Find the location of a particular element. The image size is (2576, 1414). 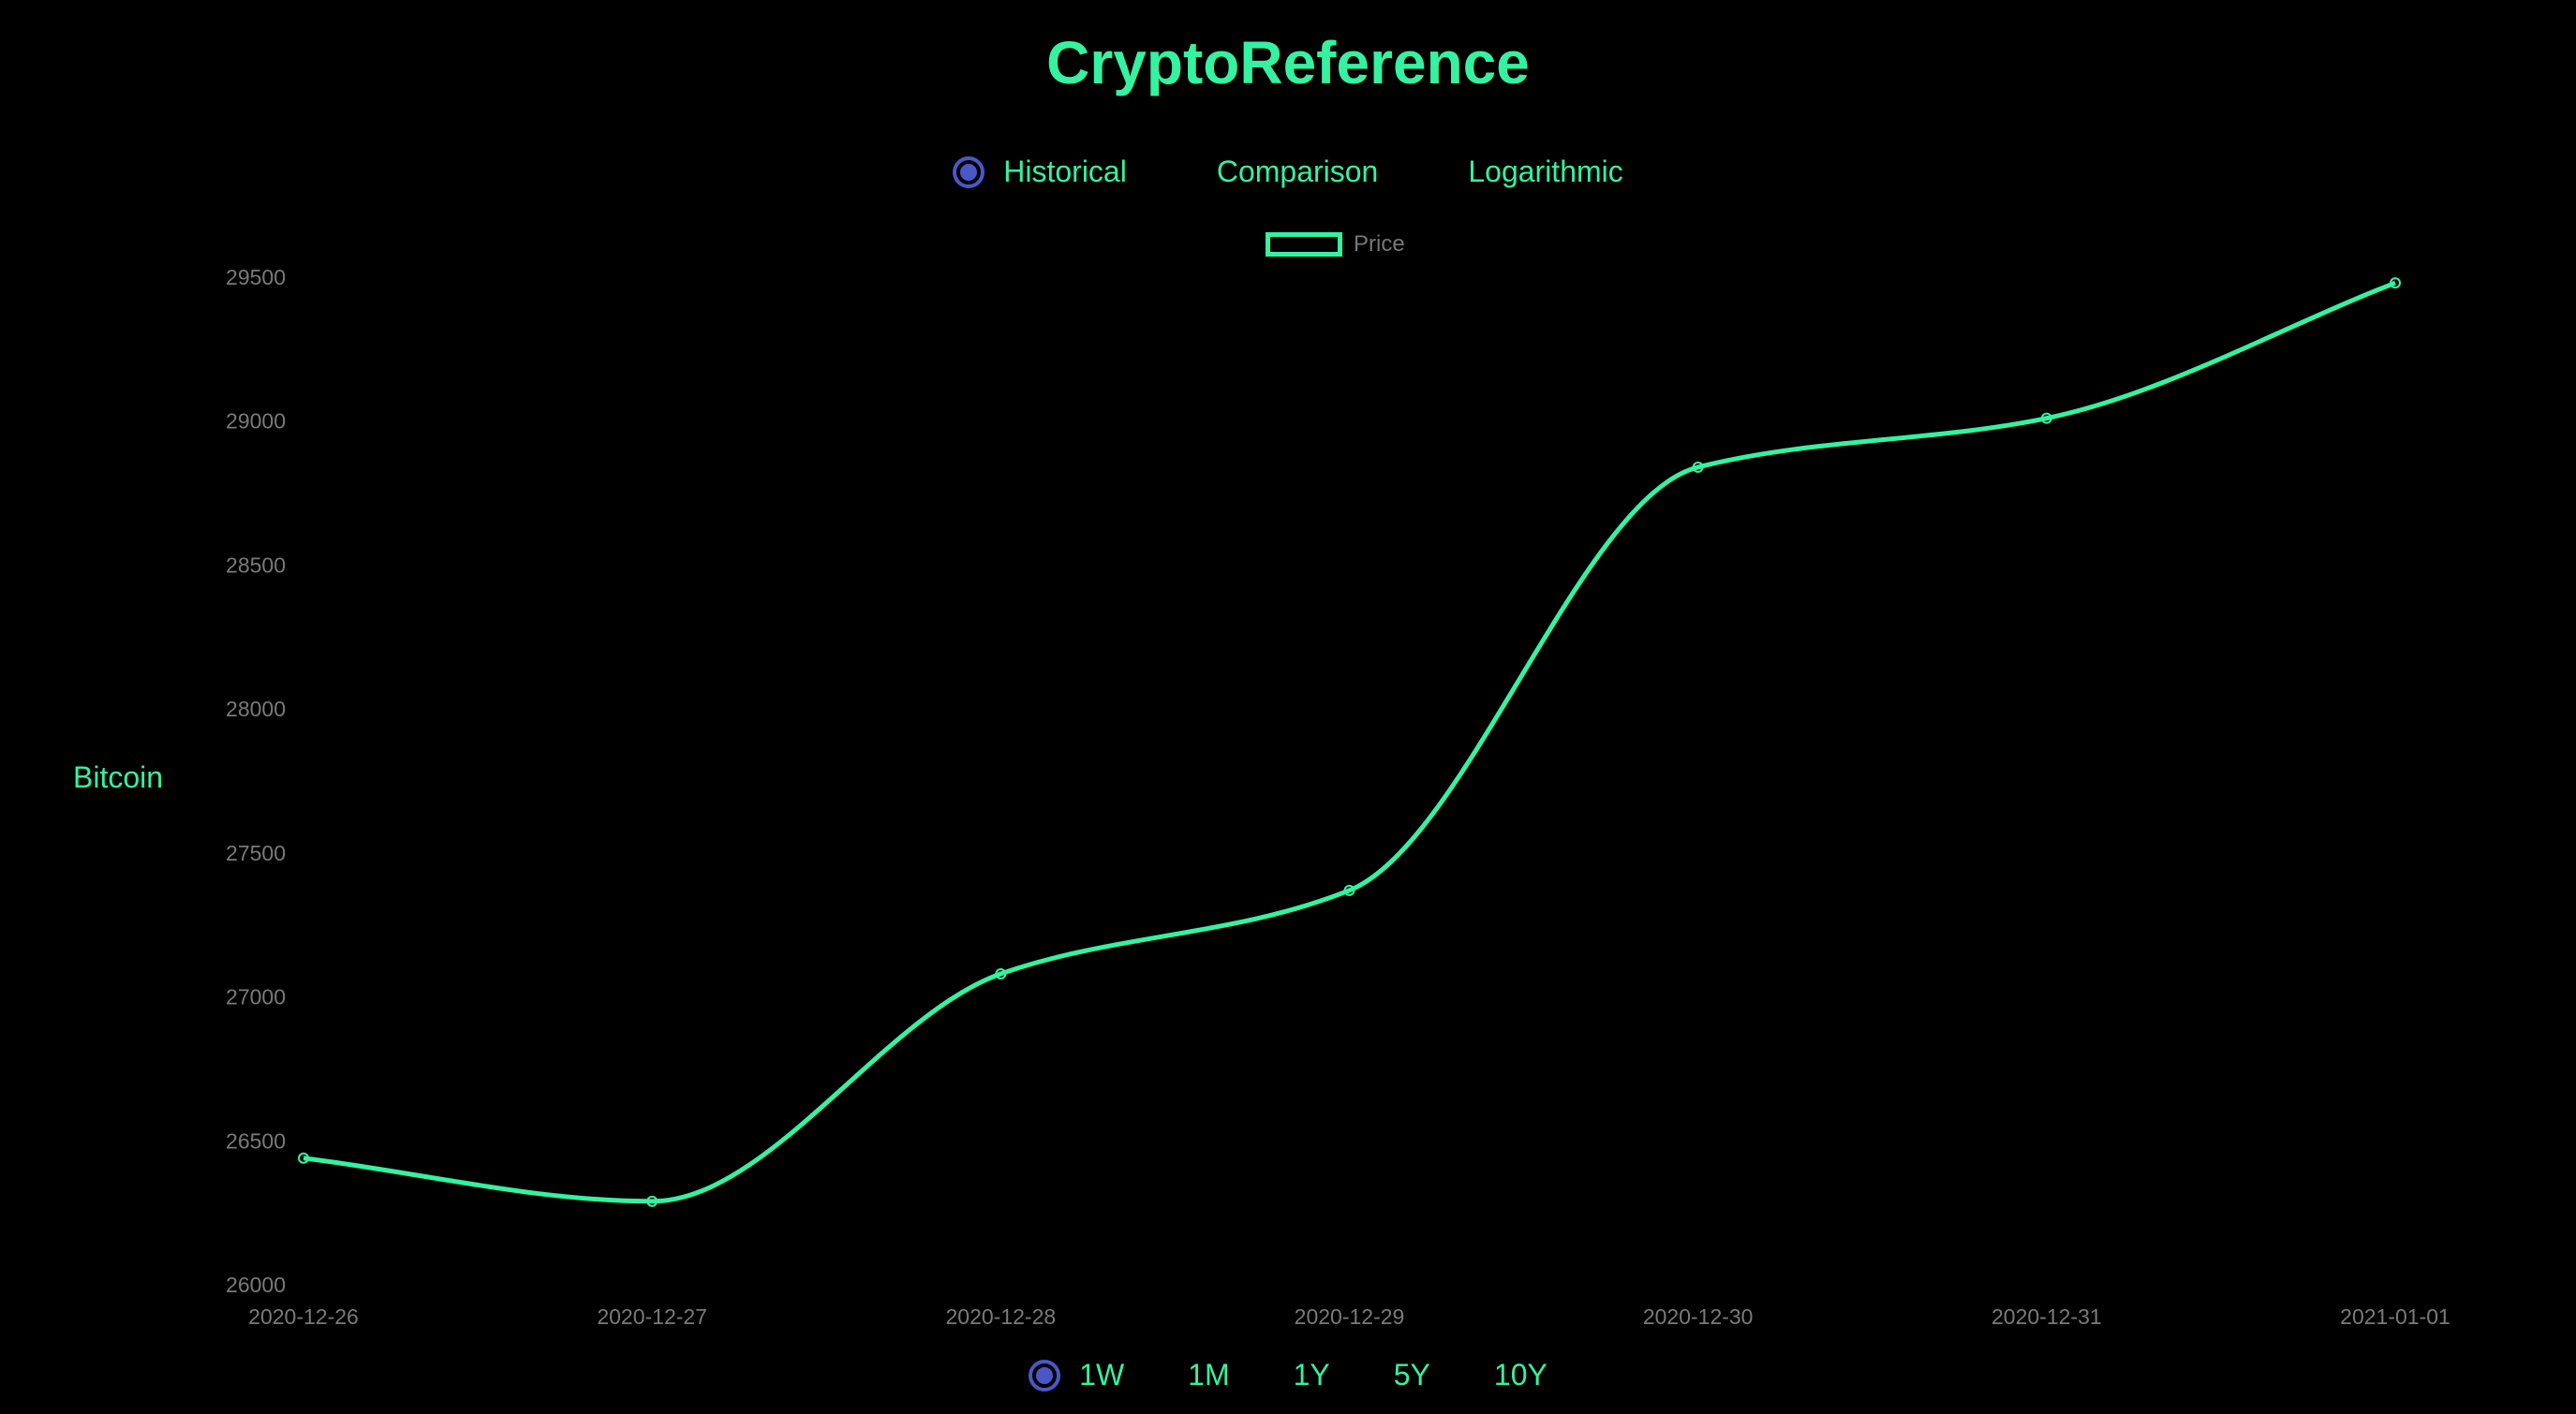

mode-option-label: Logarithmic is located at coordinates (1546, 171).